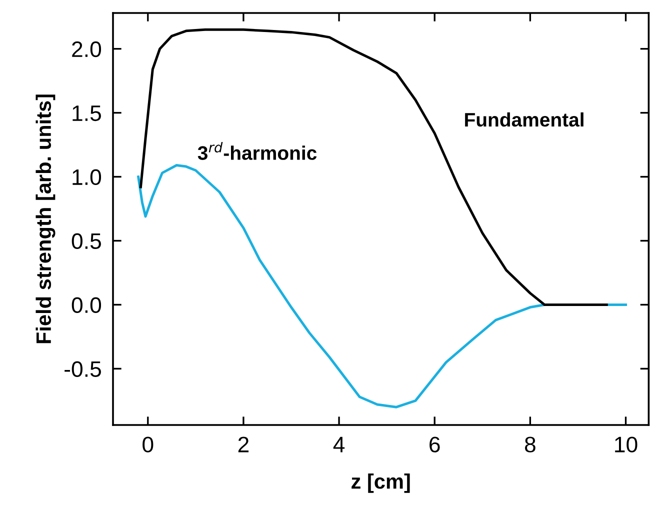 The image size is (651, 517). Describe the element at coordinates (82, 369) in the screenshot. I see `y-tick-label: -0.5` at that location.